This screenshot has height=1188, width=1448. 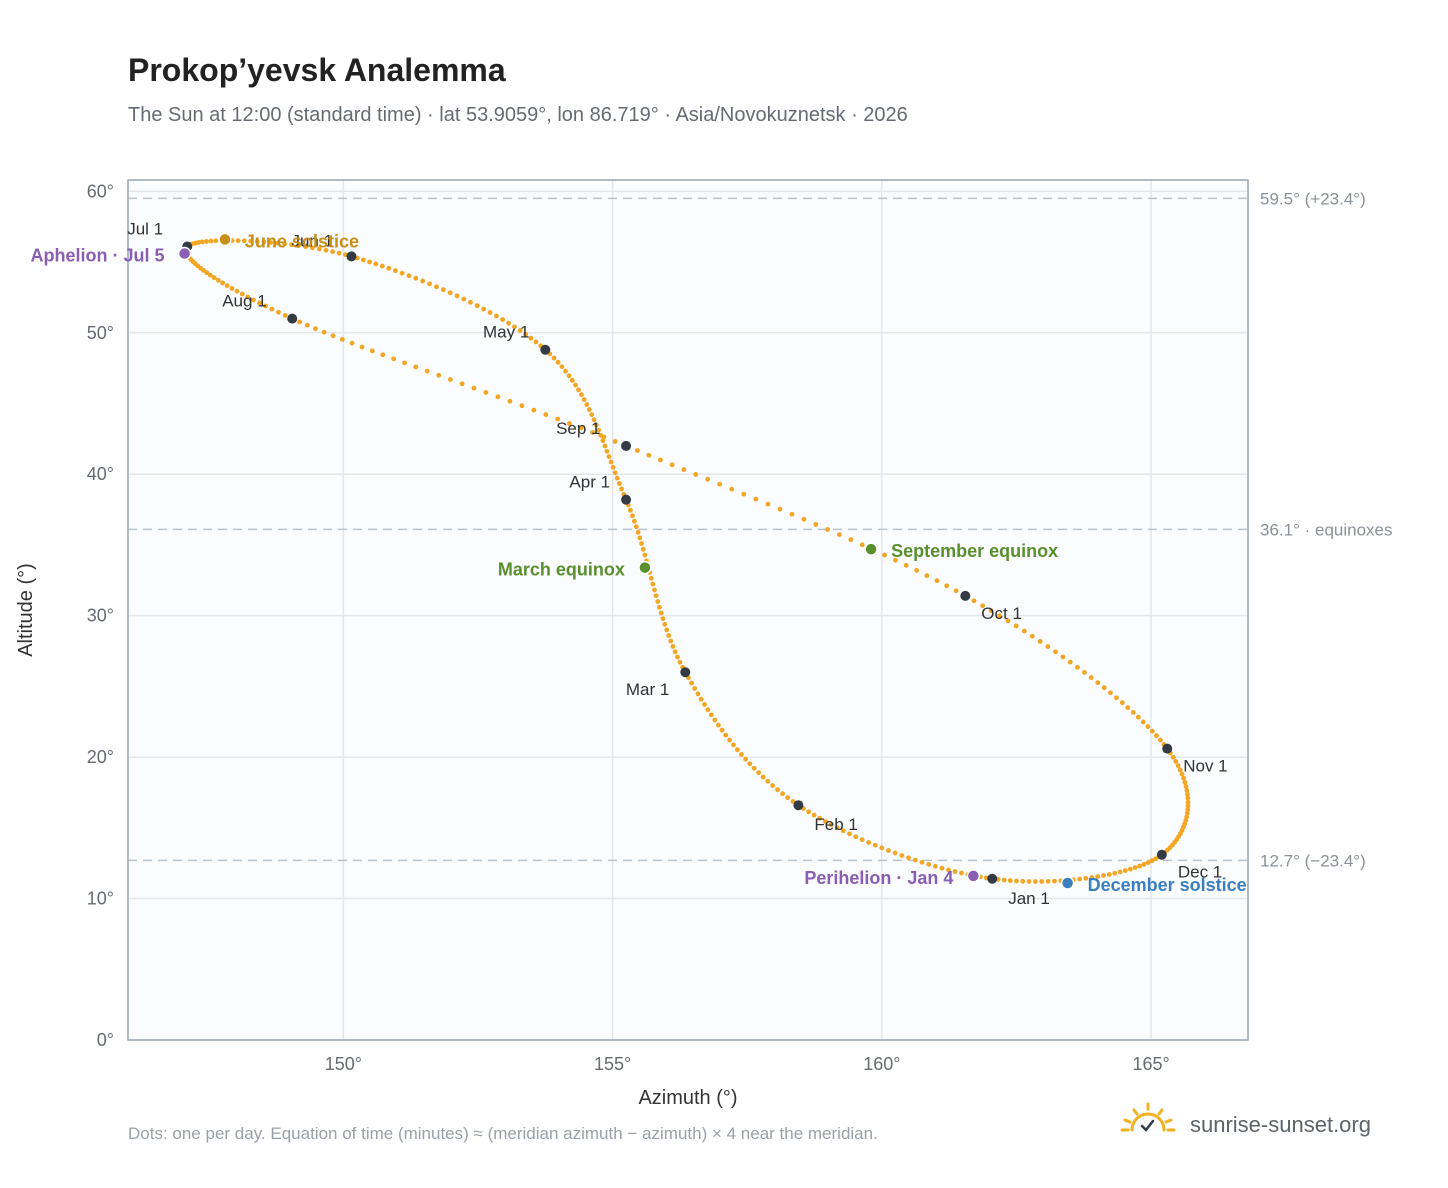 I want to click on brand: sunrise-sunset.org, so click(x=1270, y=1125).